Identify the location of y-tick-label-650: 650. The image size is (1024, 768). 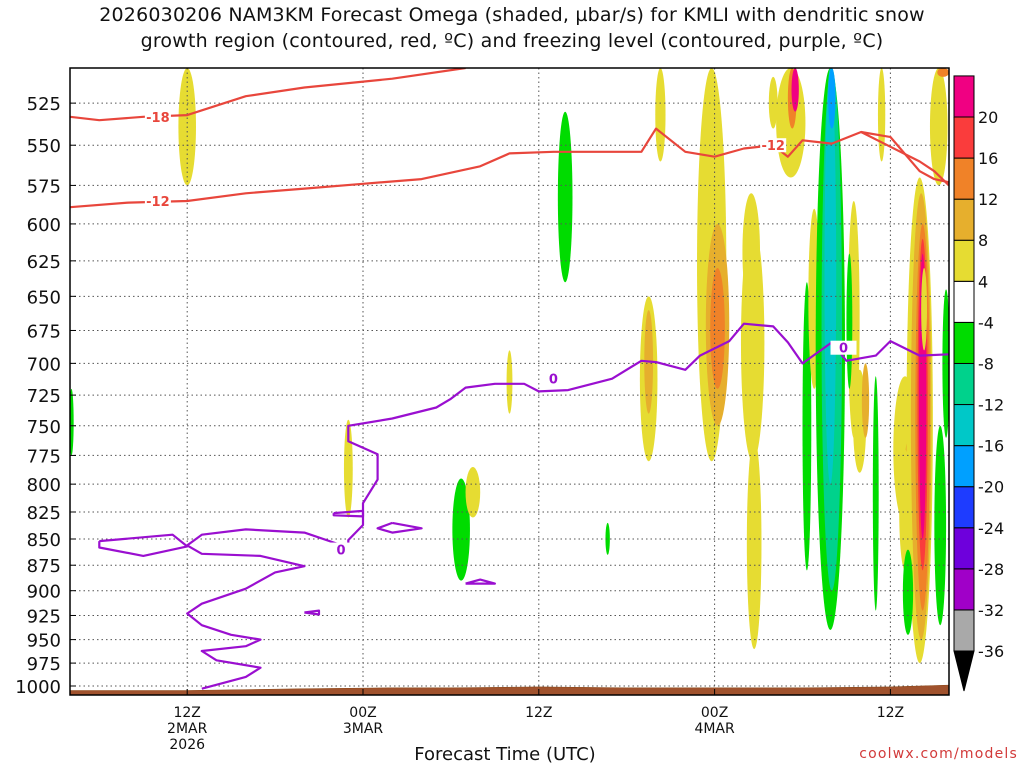
(44, 297).